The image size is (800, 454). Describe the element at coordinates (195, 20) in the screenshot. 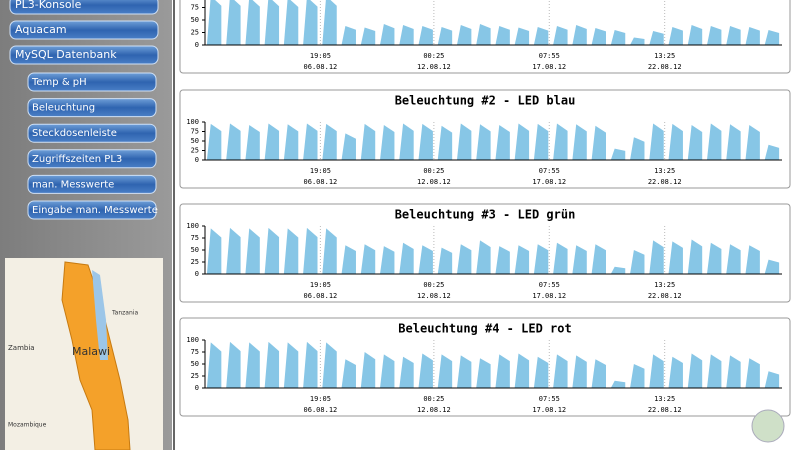

I see `y-tick-label: 50` at that location.